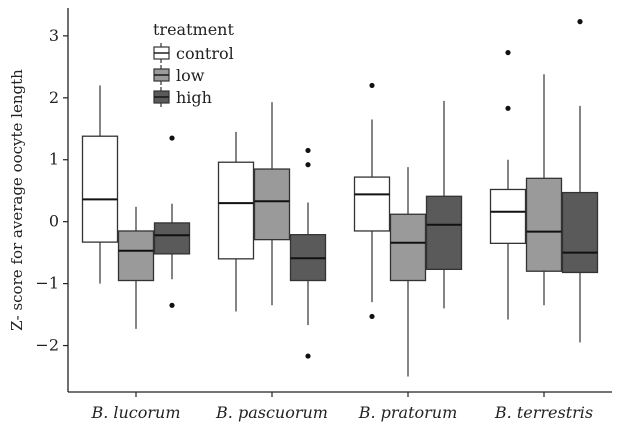 The image size is (625, 426). What do you see at coordinates (54, 97) in the screenshot?
I see `y-tick-label: 2` at bounding box center [54, 97].